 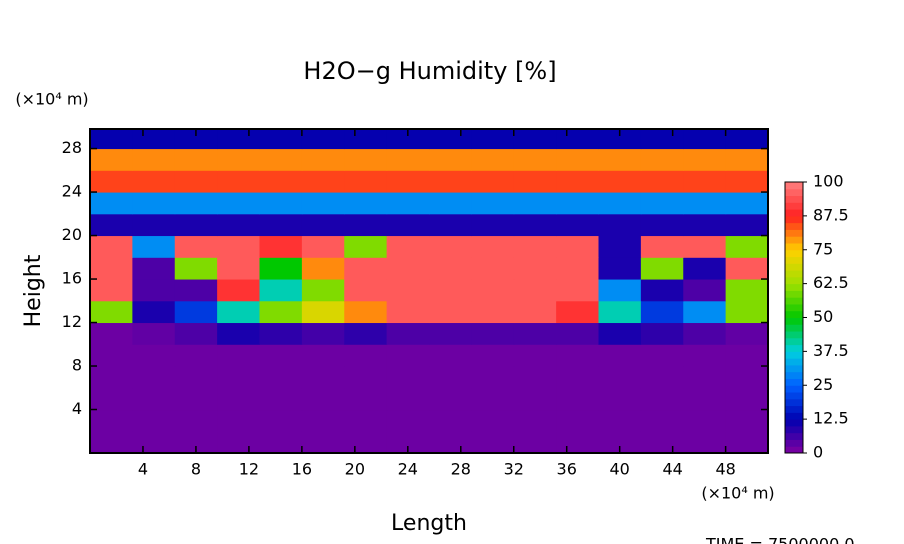 What do you see at coordinates (831, 350) in the screenshot?
I see `colorbar-tick-label: 37.5` at bounding box center [831, 350].